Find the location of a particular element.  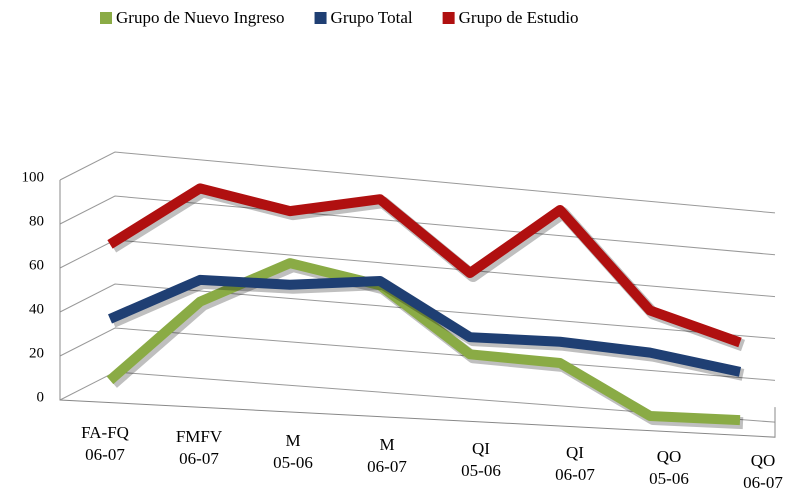

legend-item: Grupo Total is located at coordinates (363, 17).